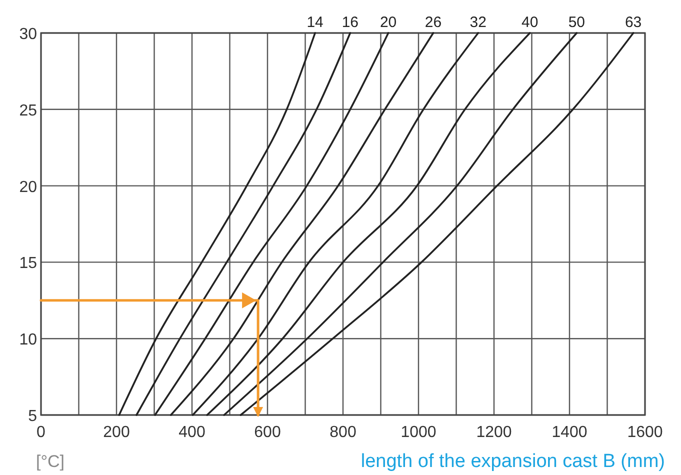 This screenshot has width=681, height=475. What do you see at coordinates (512, 461) in the screenshot?
I see `x-axis-title: length of the expansion cast B (mm)` at bounding box center [512, 461].